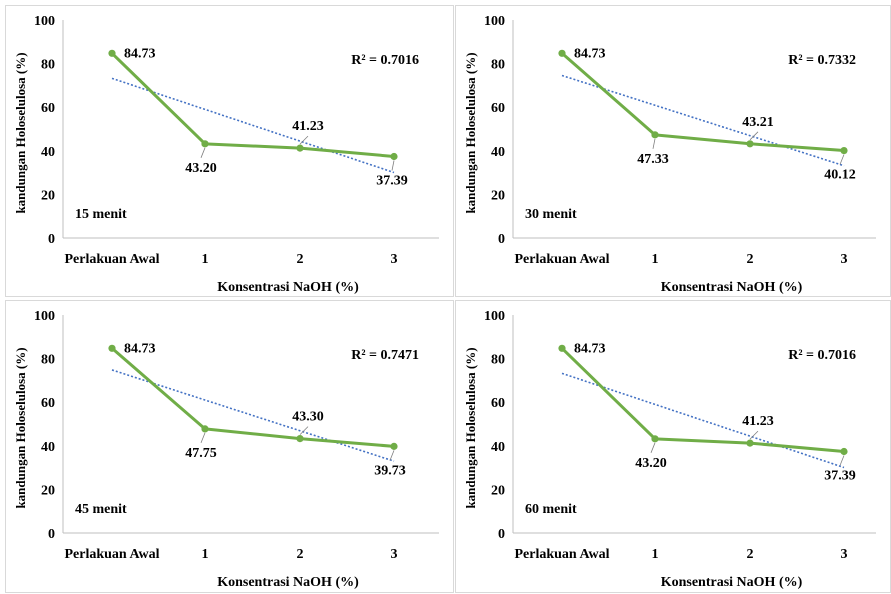 The height and width of the screenshot is (594, 891). I want to click on time-label: 30 menit, so click(551, 214).